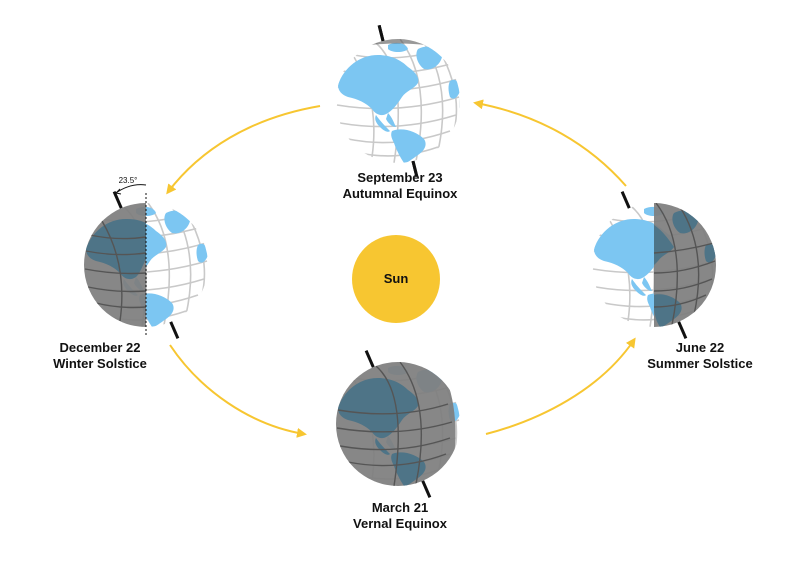 The image size is (800, 571). Describe the element at coordinates (700, 363) in the screenshot. I see `season-label: Summer Solstice` at that location.